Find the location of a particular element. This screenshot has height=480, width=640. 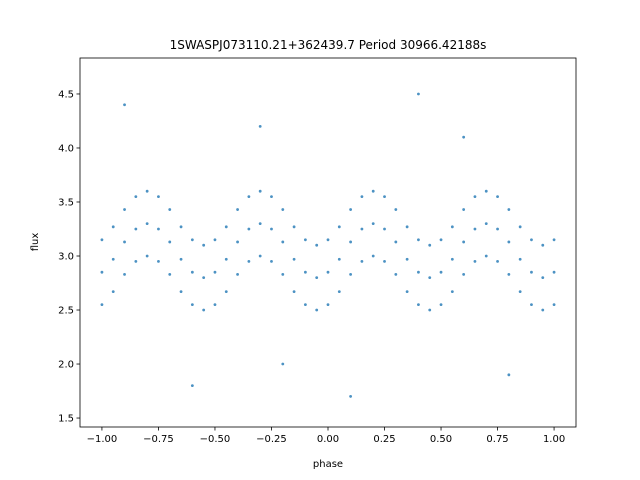

y-tick-label: 4.0 is located at coordinates (66, 148).